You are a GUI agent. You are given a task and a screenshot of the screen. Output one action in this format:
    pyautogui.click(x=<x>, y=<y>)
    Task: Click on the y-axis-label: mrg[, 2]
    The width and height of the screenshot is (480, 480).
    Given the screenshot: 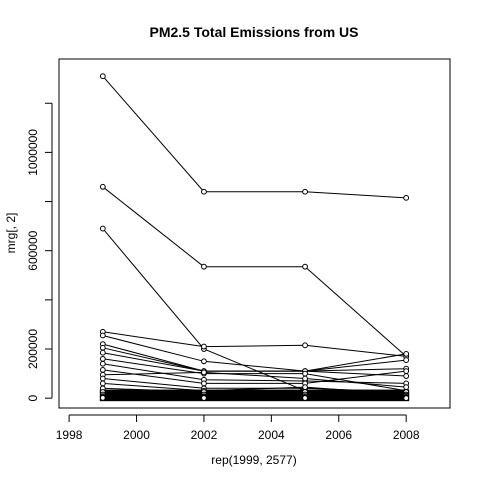 What is the action you would take?
    pyautogui.click(x=11, y=233)
    